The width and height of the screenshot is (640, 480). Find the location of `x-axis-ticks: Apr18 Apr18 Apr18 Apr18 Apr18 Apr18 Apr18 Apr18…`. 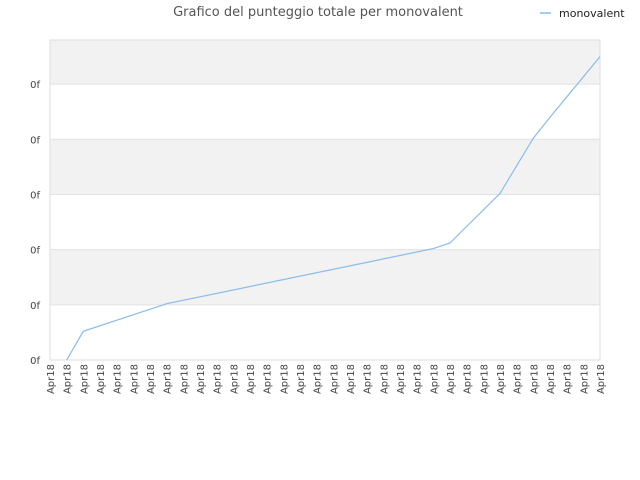

x-axis-ticks: Apr18 Apr18 Apr18 Apr18 Apr18 Apr18 Apr18 Apr18… is located at coordinates (326, 379).